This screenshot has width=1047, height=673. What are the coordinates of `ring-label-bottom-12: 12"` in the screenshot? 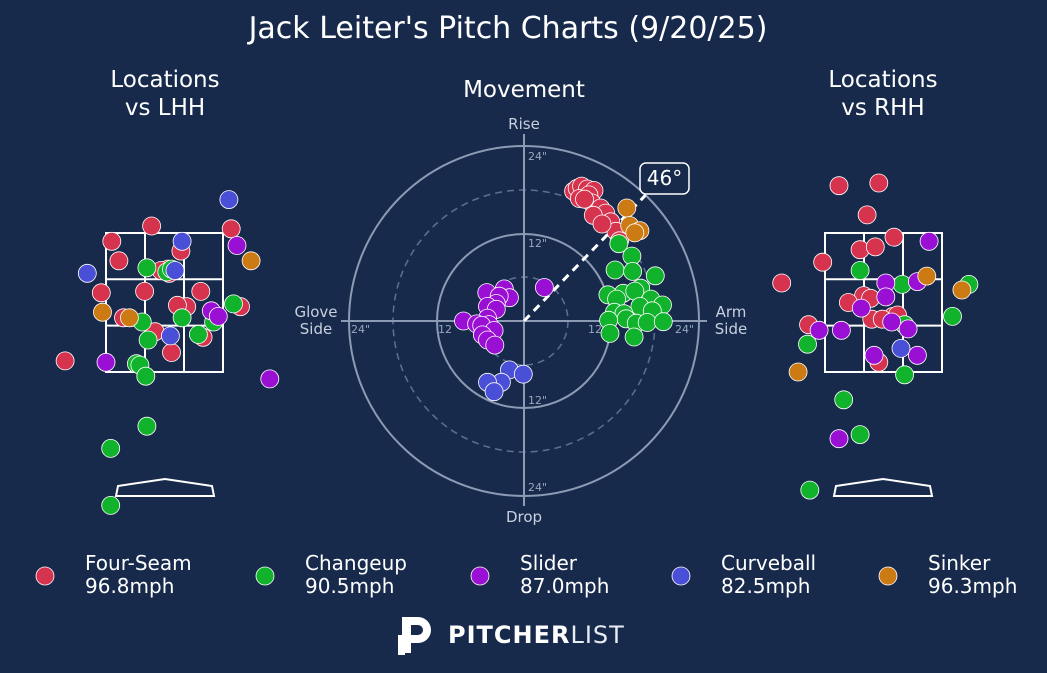 It's located at (537, 400).